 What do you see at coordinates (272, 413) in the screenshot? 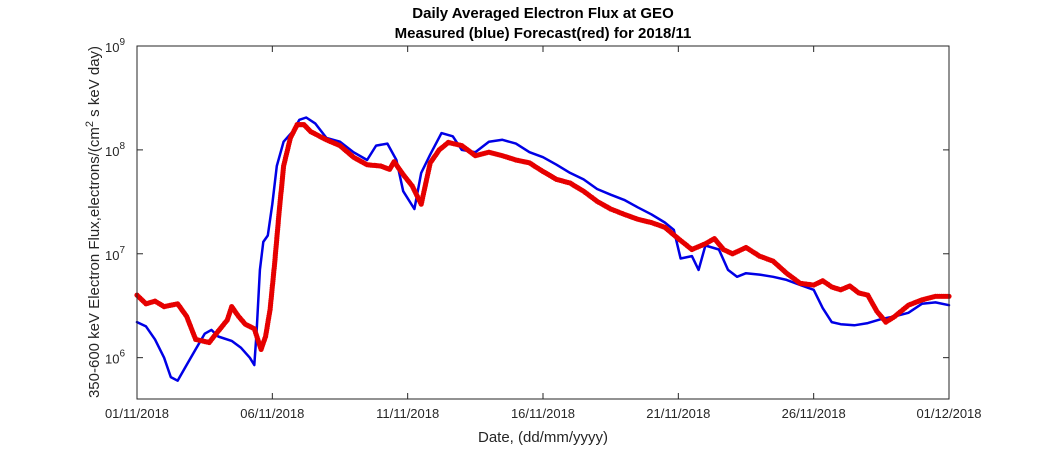
I see `x-tick-label: 06/11/2018` at bounding box center [272, 413].